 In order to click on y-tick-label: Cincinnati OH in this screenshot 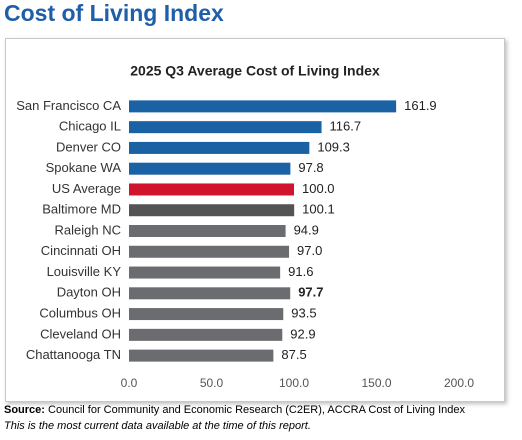, I will do `click(81, 250)`.